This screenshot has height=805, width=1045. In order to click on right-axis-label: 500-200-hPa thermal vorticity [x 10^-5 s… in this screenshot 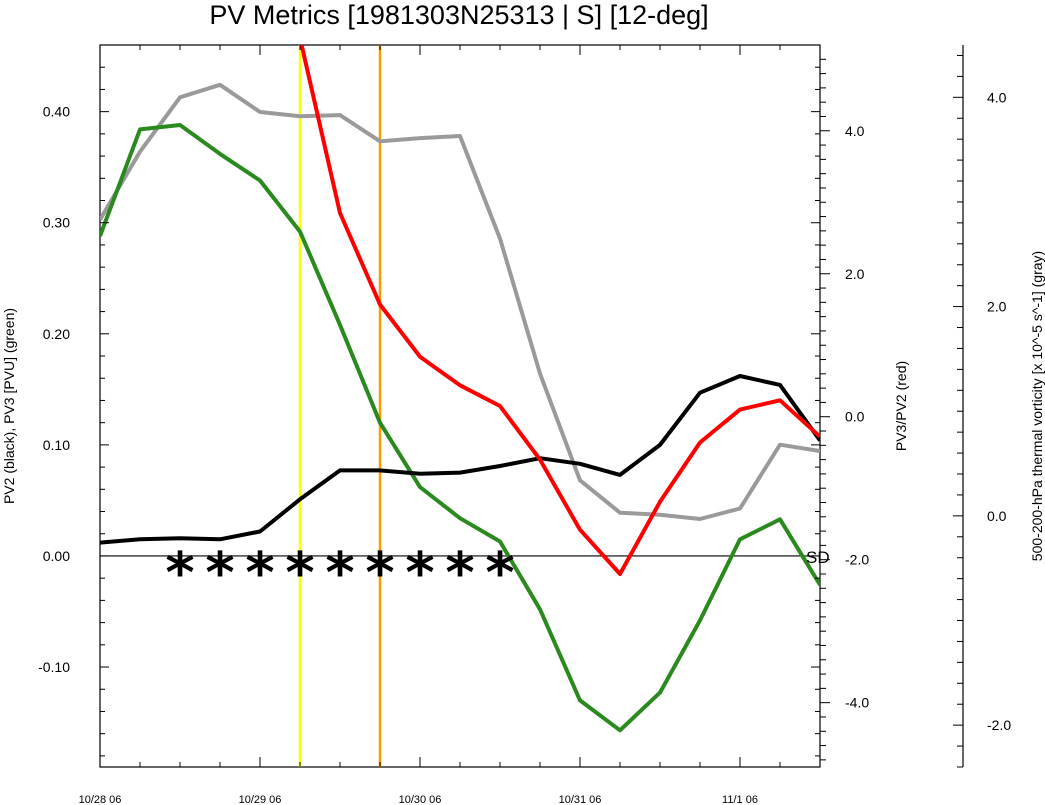, I will do `click(1037, 406)`.